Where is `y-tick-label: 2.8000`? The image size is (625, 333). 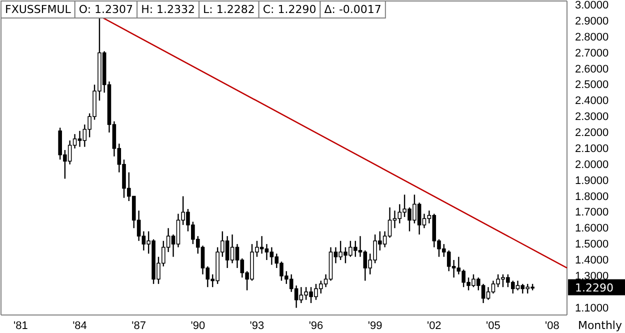 y-tick-label: 2.8000 is located at coordinates (592, 37).